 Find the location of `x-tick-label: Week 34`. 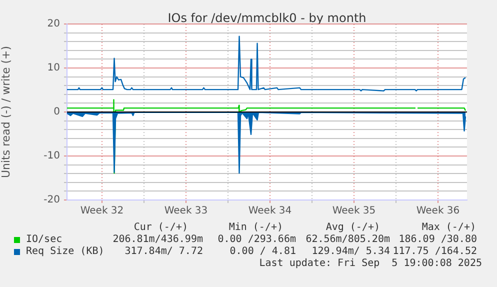

x-tick-label: Week 34 is located at coordinates (270, 211).